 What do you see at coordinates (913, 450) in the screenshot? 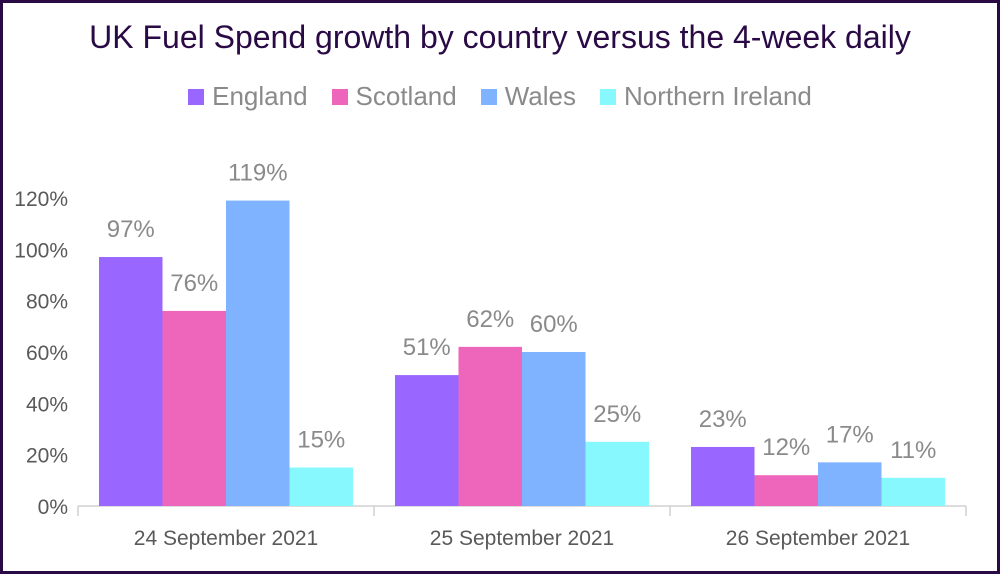
I see `data-label: 11%` at bounding box center [913, 450].